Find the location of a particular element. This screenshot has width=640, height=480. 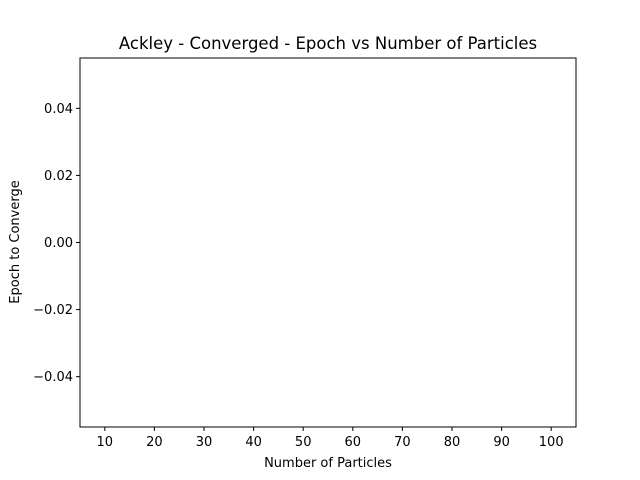

x-tick-label: 80 is located at coordinates (452, 442).